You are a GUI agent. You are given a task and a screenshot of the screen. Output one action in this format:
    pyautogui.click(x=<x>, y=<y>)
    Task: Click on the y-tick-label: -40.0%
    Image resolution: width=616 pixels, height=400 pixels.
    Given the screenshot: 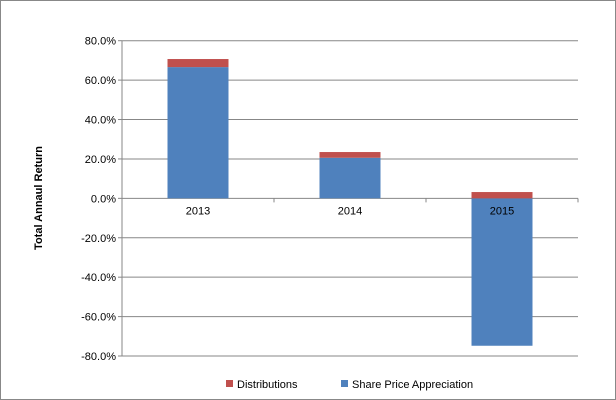 What is the action you would take?
    pyautogui.click(x=98, y=278)
    